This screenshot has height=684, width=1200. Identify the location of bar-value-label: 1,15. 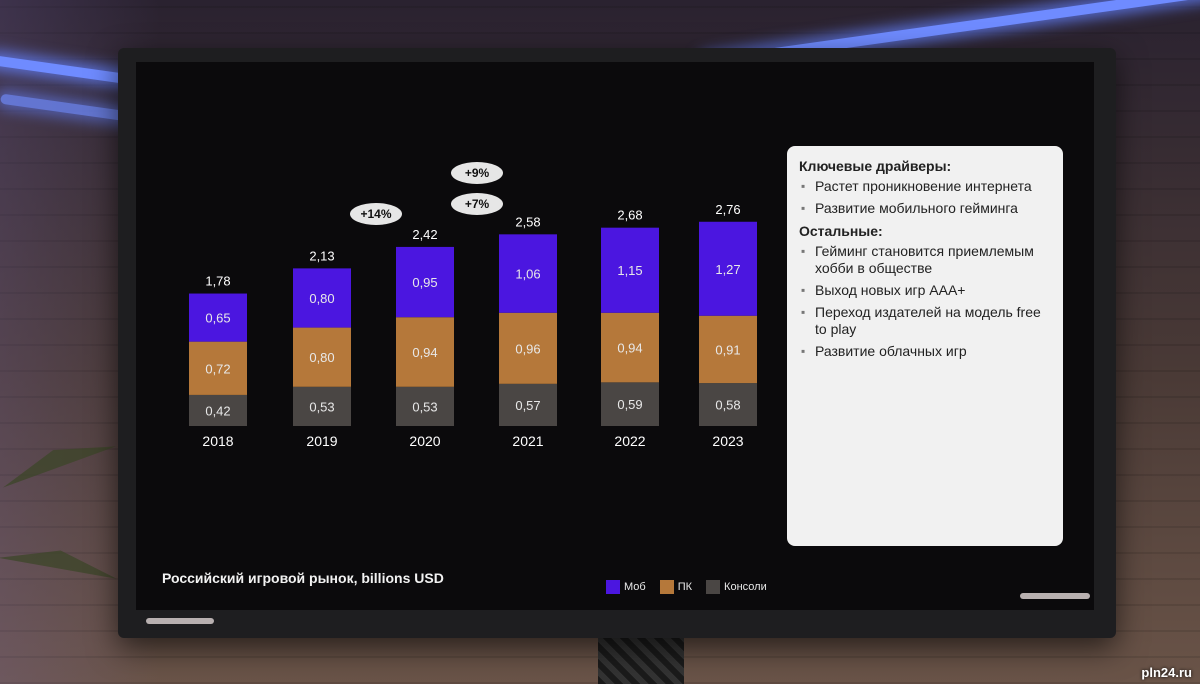
(629, 270).